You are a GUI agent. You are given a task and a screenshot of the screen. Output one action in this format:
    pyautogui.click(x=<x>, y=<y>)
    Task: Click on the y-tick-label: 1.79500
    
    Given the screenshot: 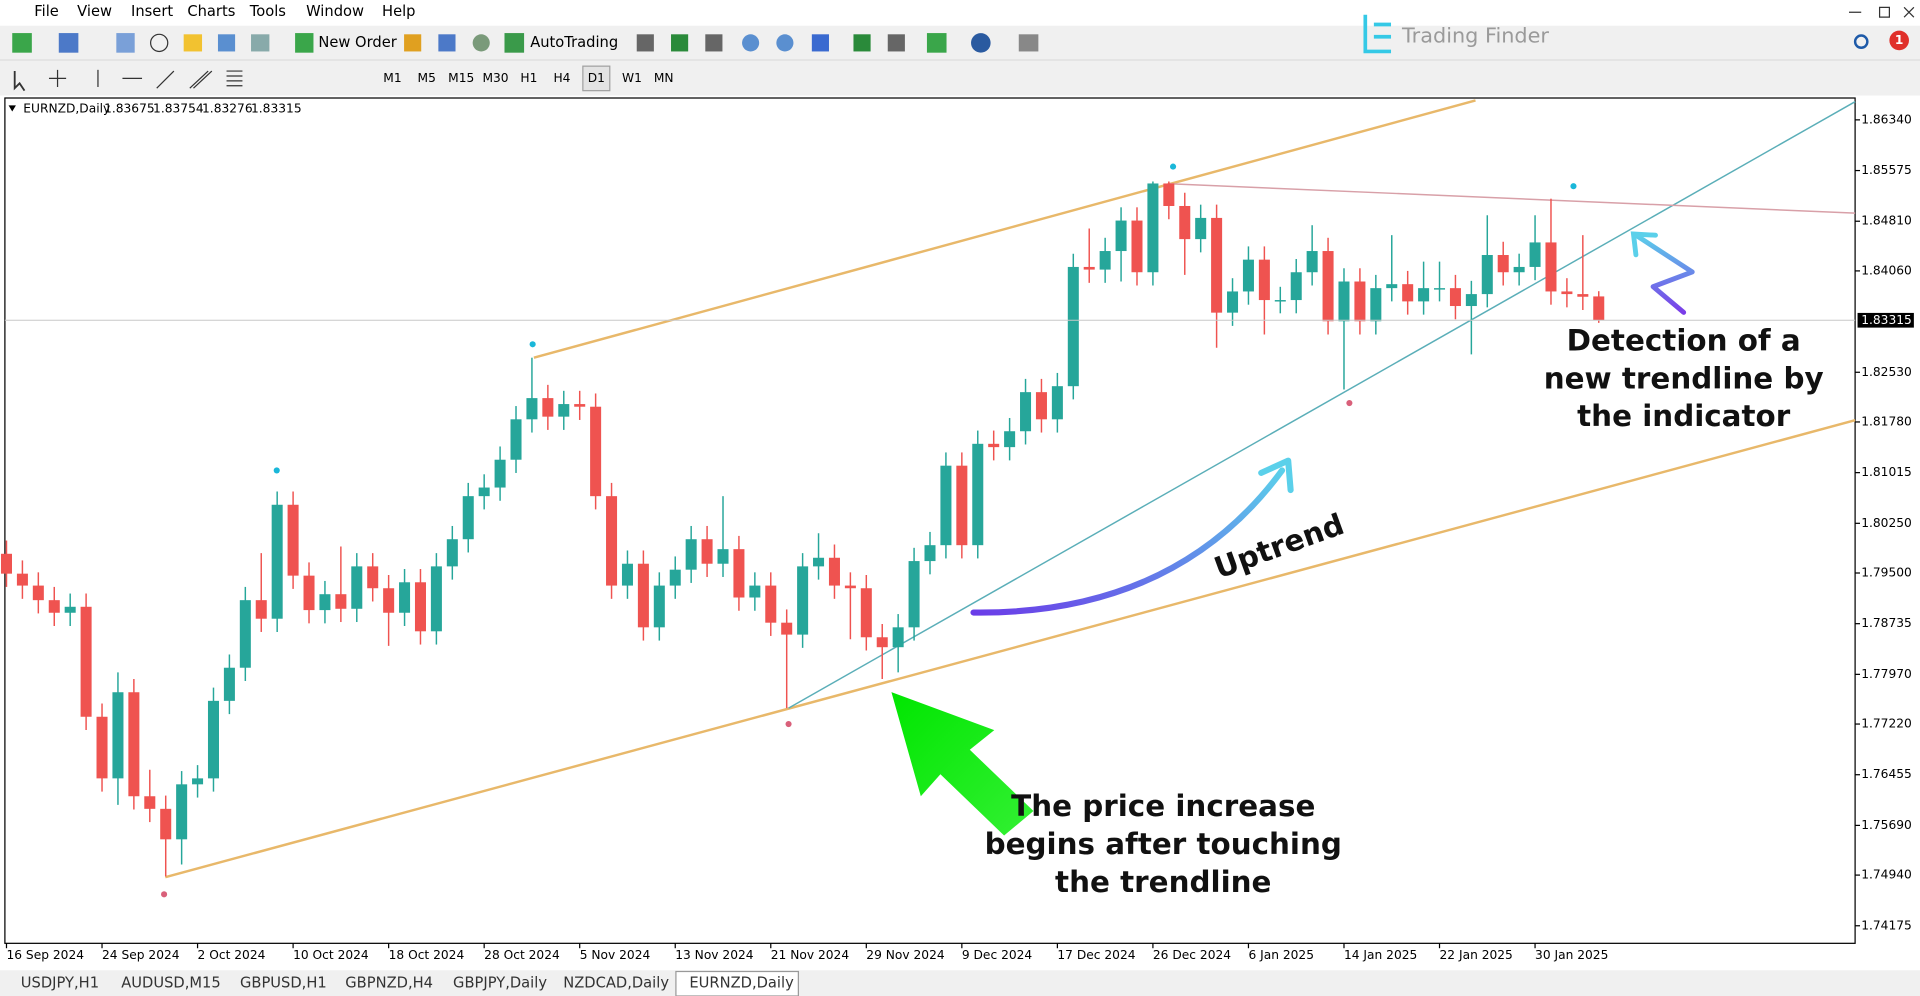 What is the action you would take?
    pyautogui.click(x=1886, y=572)
    